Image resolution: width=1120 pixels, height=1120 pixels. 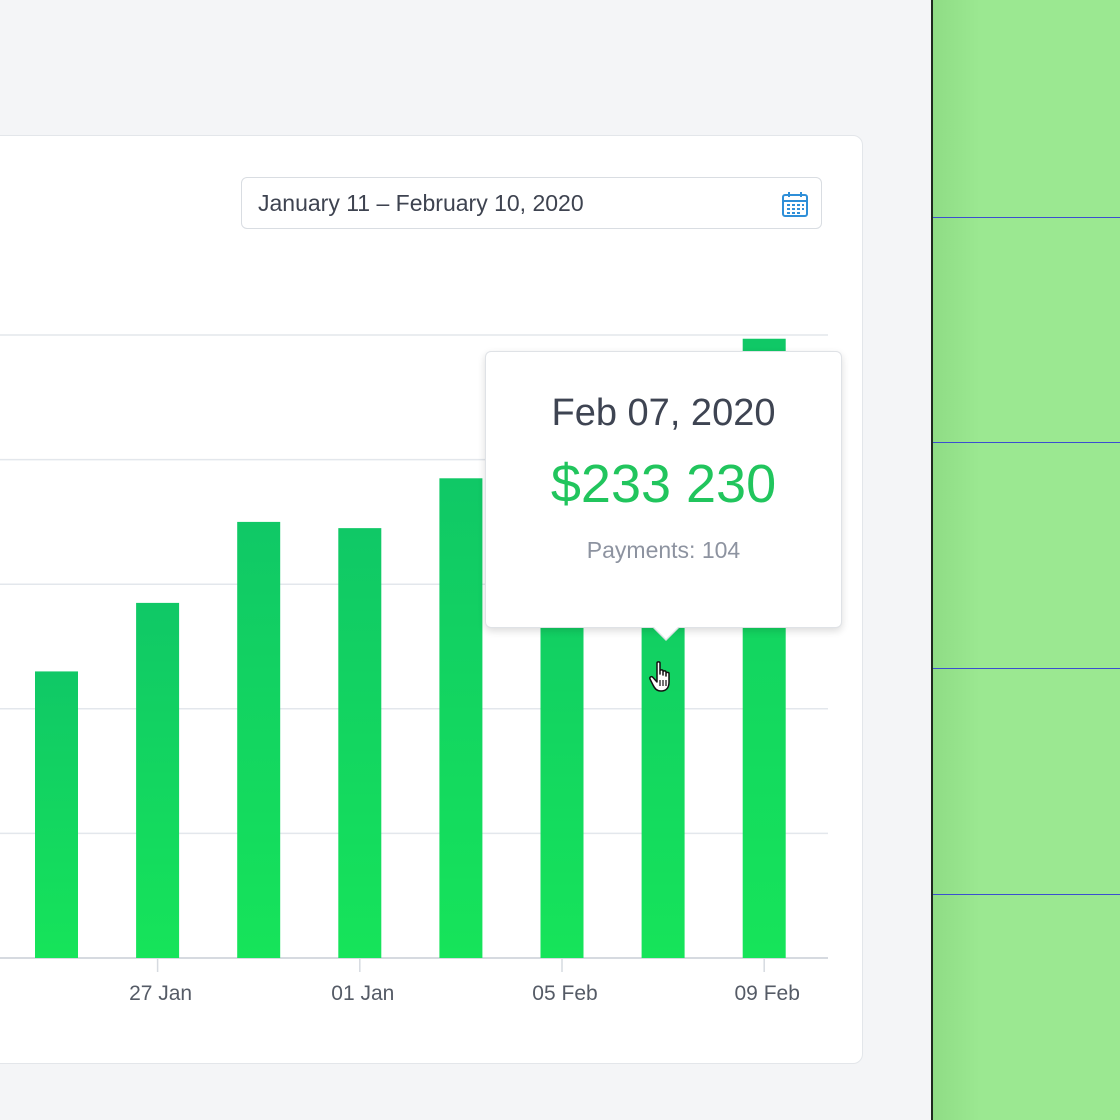 I want to click on date-range-picker: January 11 – February 10, 2020, so click(x=531, y=203).